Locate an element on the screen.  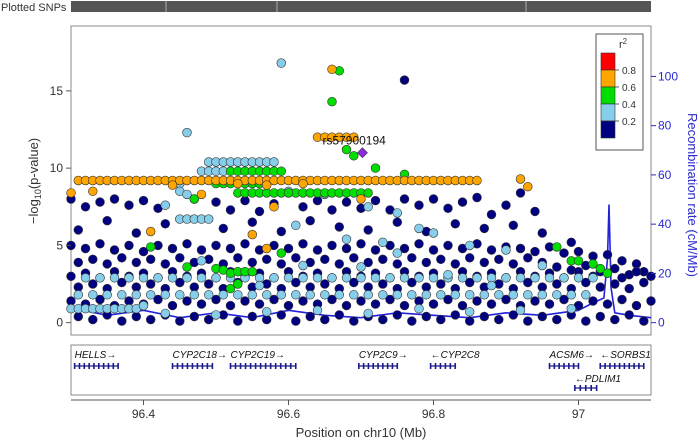
y-axis-title-left: −log10(p-value) is located at coordinates (34, 181).